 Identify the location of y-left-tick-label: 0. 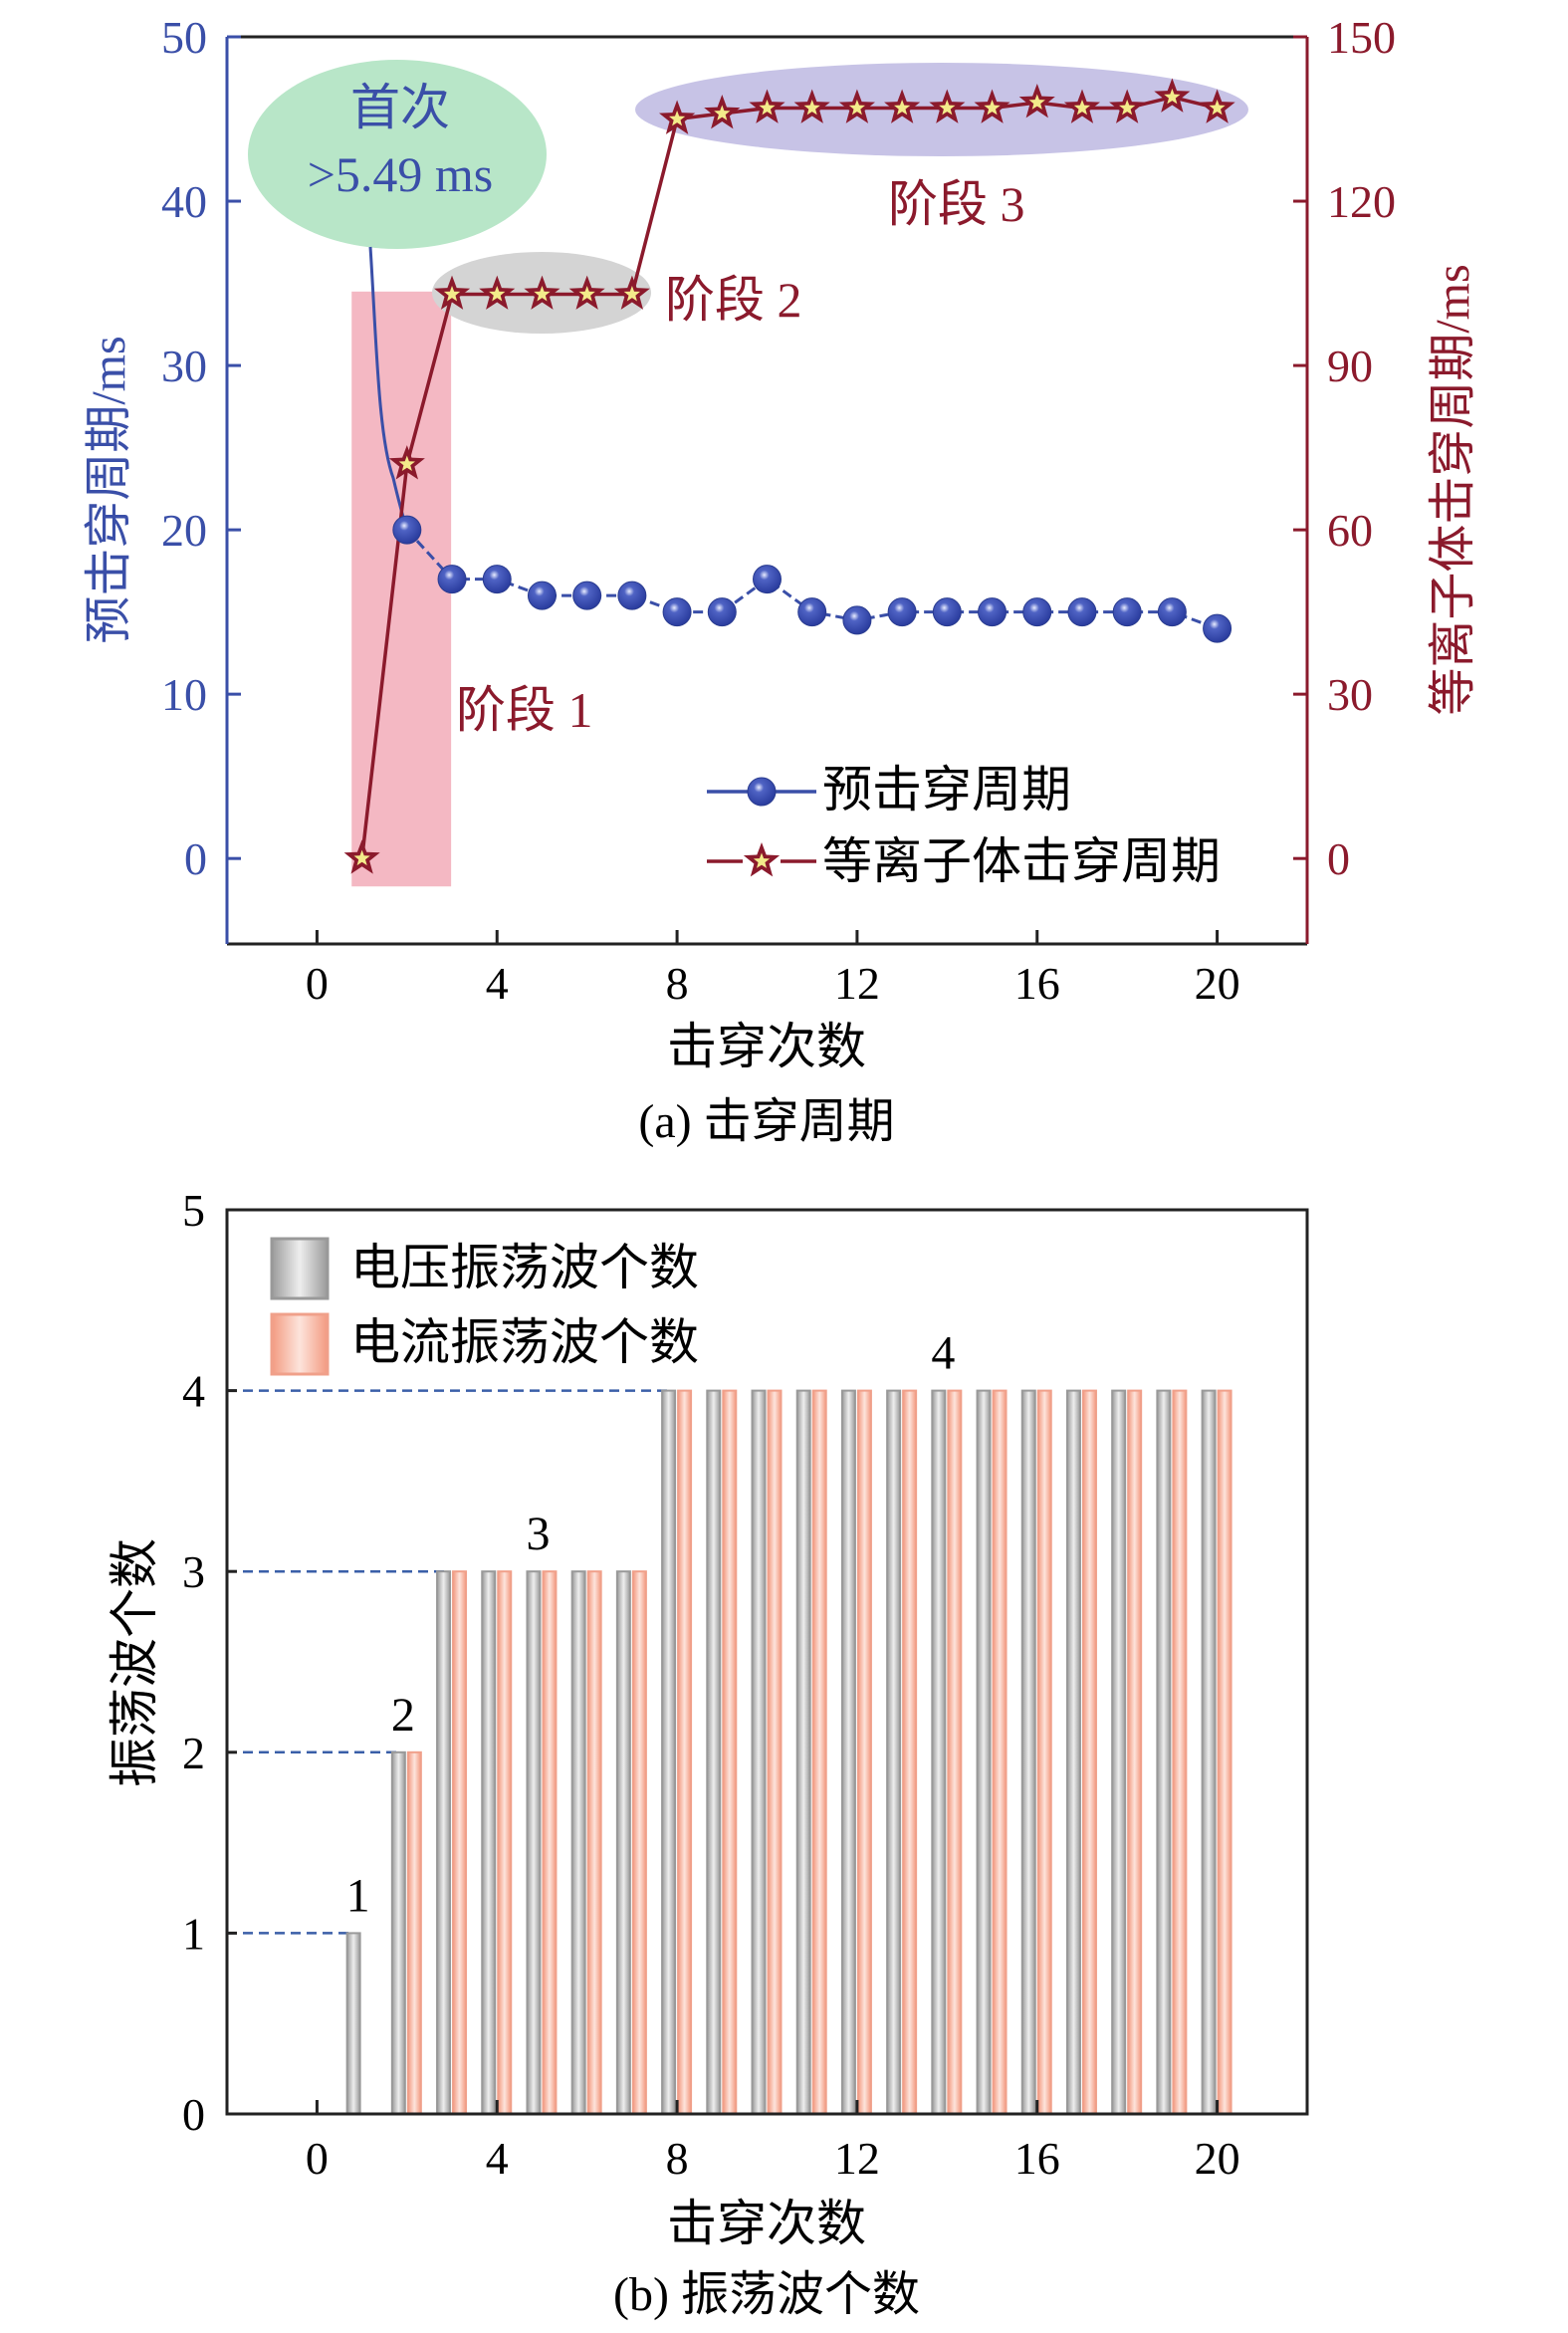
(196, 858).